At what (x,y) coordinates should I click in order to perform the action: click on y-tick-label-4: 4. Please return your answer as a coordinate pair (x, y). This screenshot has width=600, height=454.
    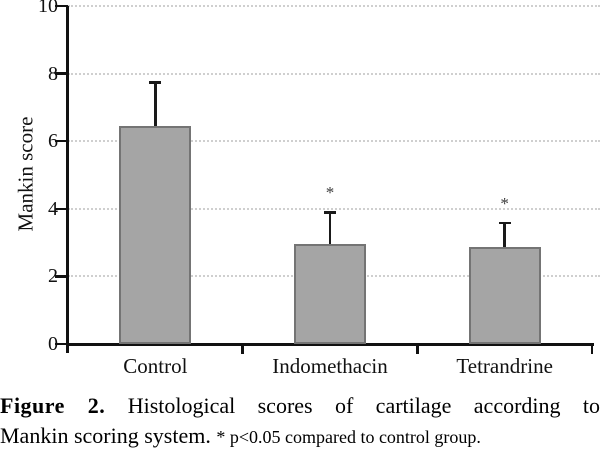
    Looking at the image, I should click on (53, 208).